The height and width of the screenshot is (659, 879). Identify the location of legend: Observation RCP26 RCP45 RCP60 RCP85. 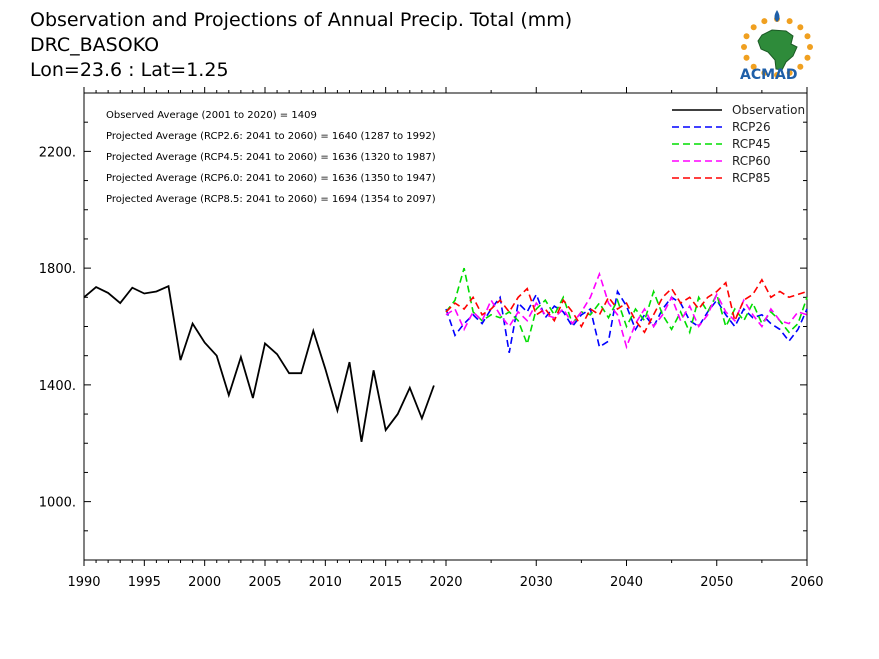
(738, 144).